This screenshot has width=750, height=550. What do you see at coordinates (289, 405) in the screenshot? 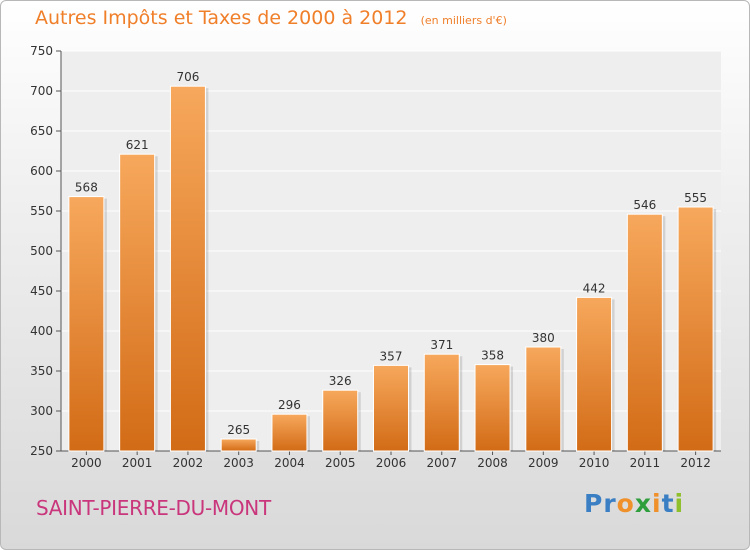
I see `bar-value-label: 296` at bounding box center [289, 405].